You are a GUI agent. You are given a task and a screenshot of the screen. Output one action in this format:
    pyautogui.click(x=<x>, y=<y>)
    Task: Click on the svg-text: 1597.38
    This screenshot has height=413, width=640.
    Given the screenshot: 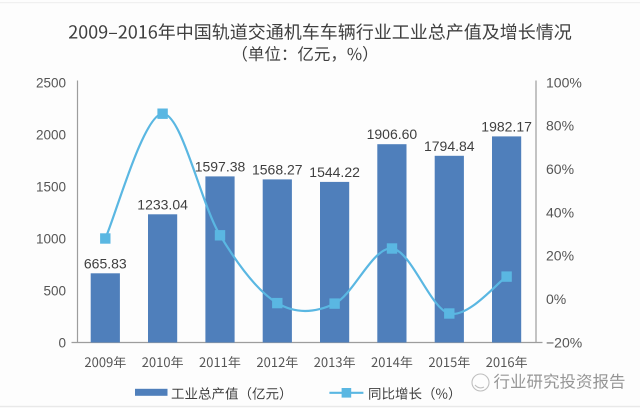 What is the action you would take?
    pyautogui.click(x=220, y=166)
    